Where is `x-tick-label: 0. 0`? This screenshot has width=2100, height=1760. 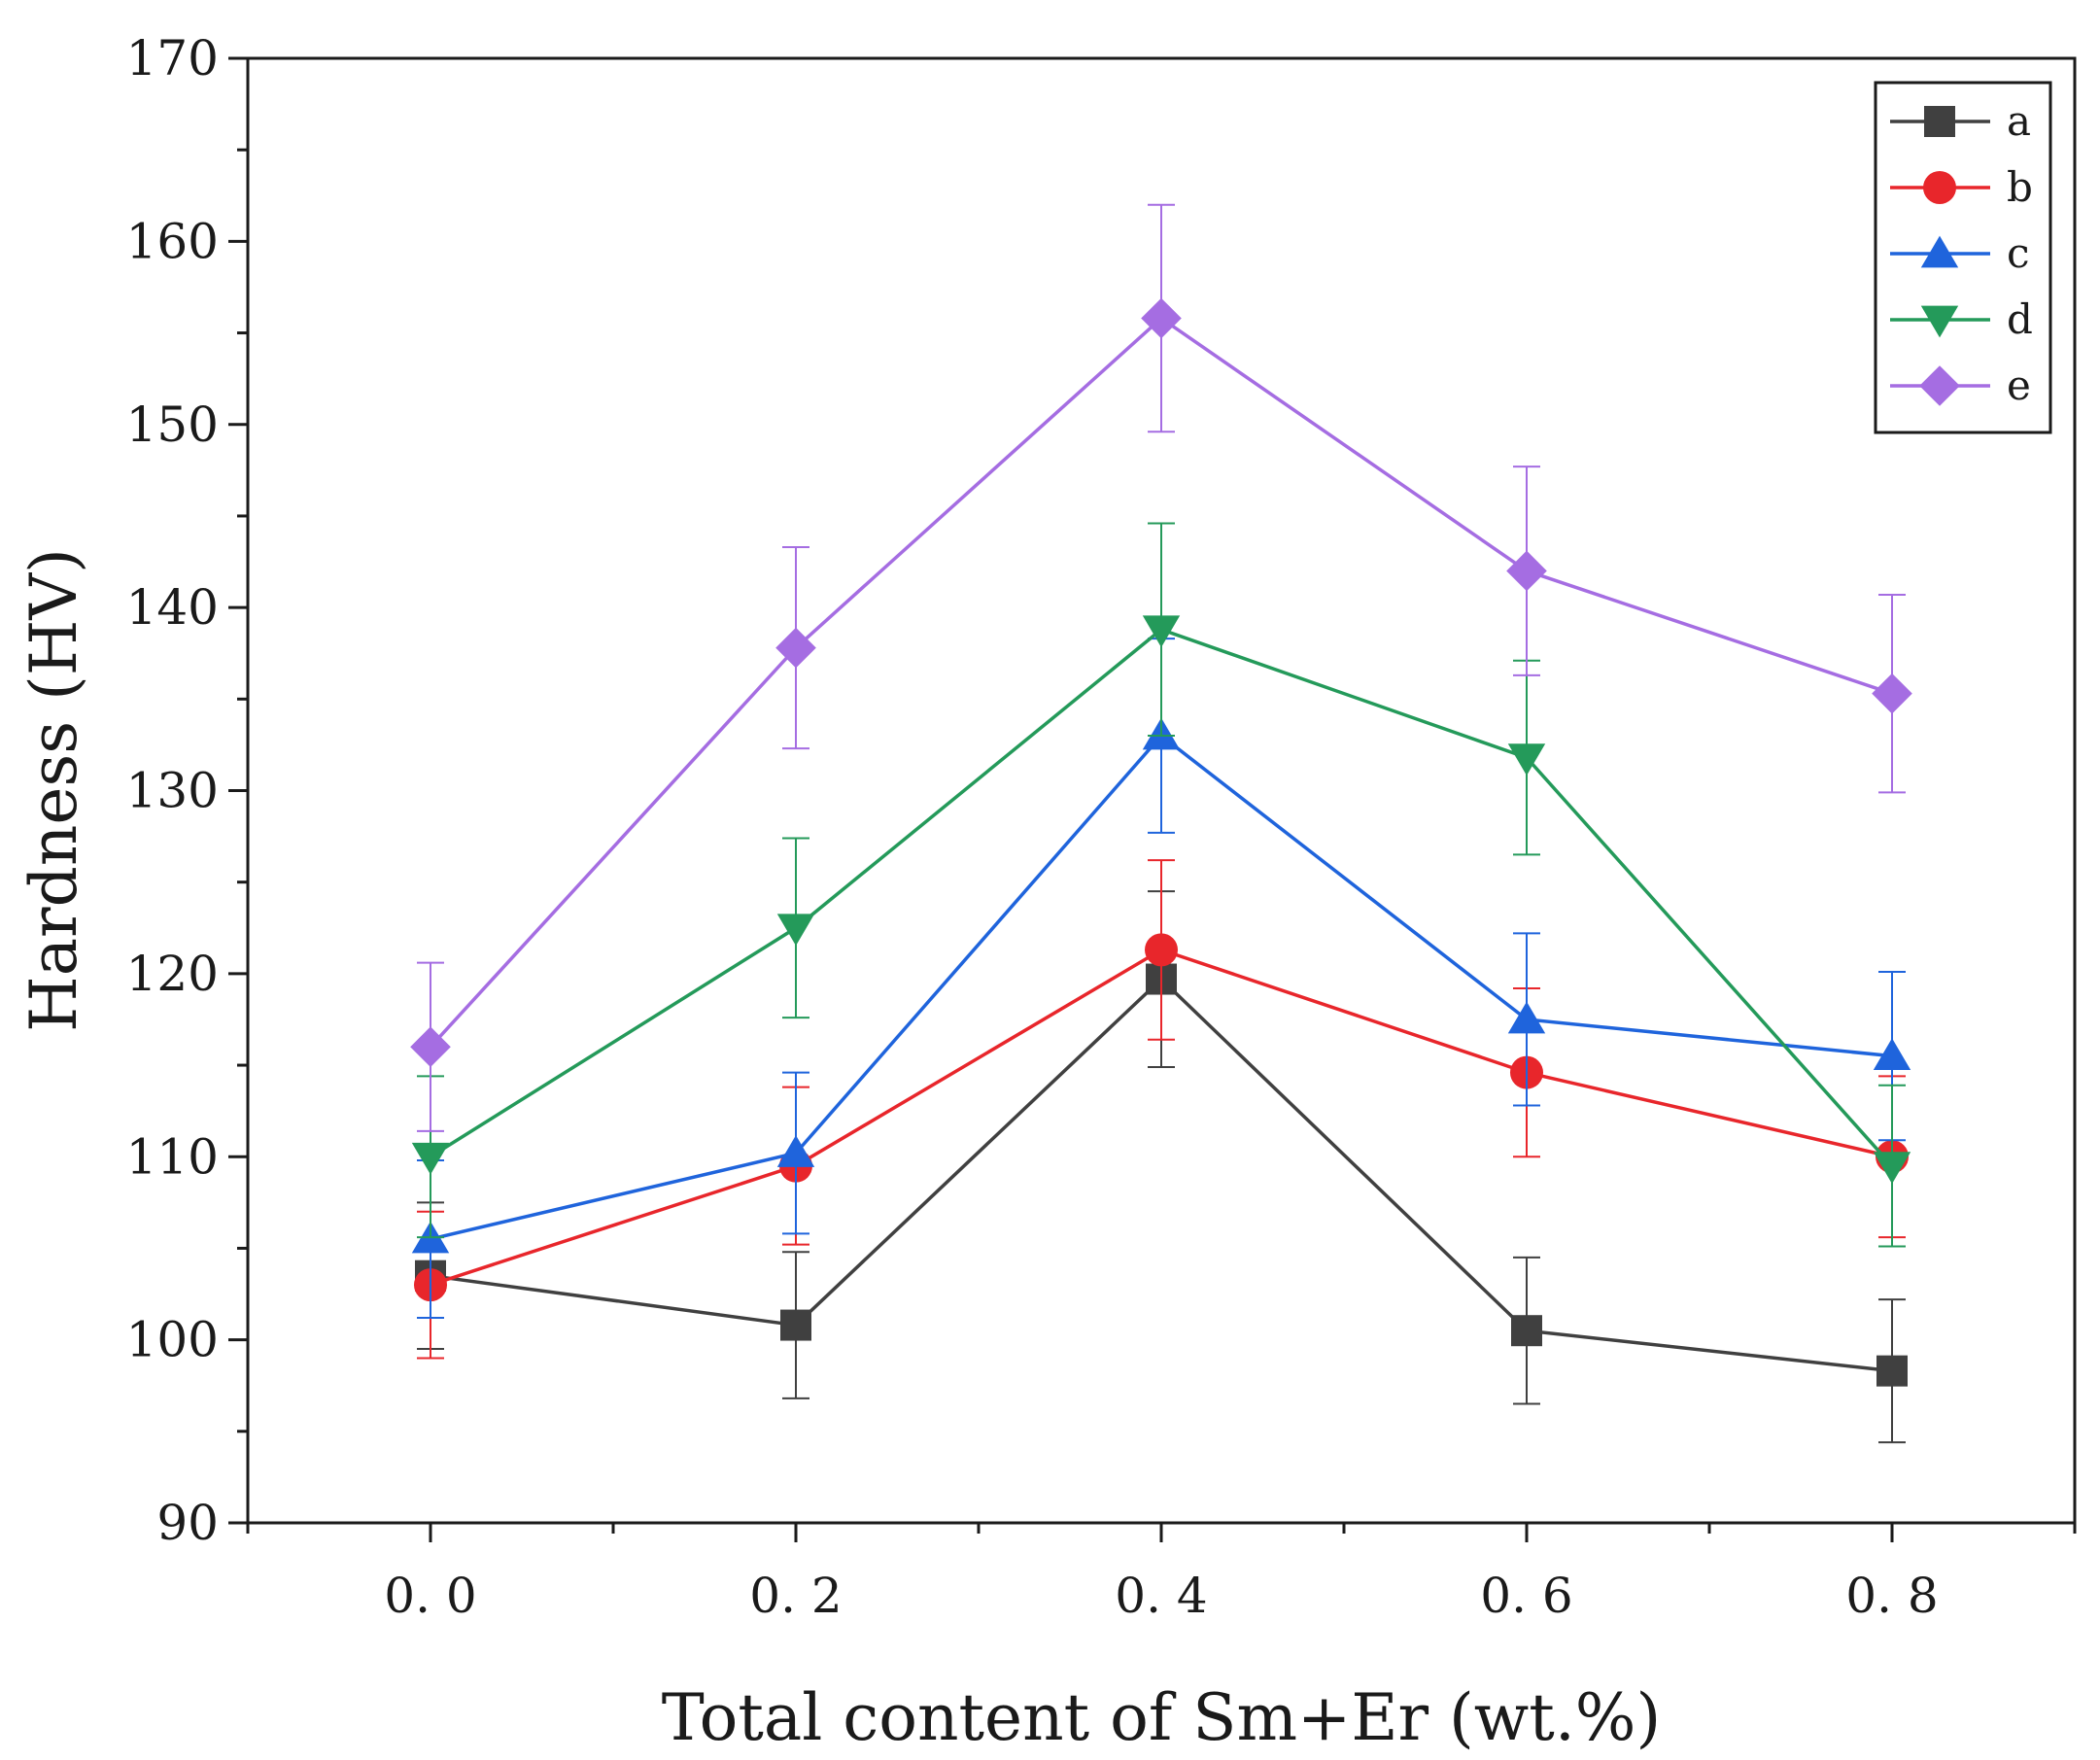 x-tick-label: 0. 0 is located at coordinates (430, 1596).